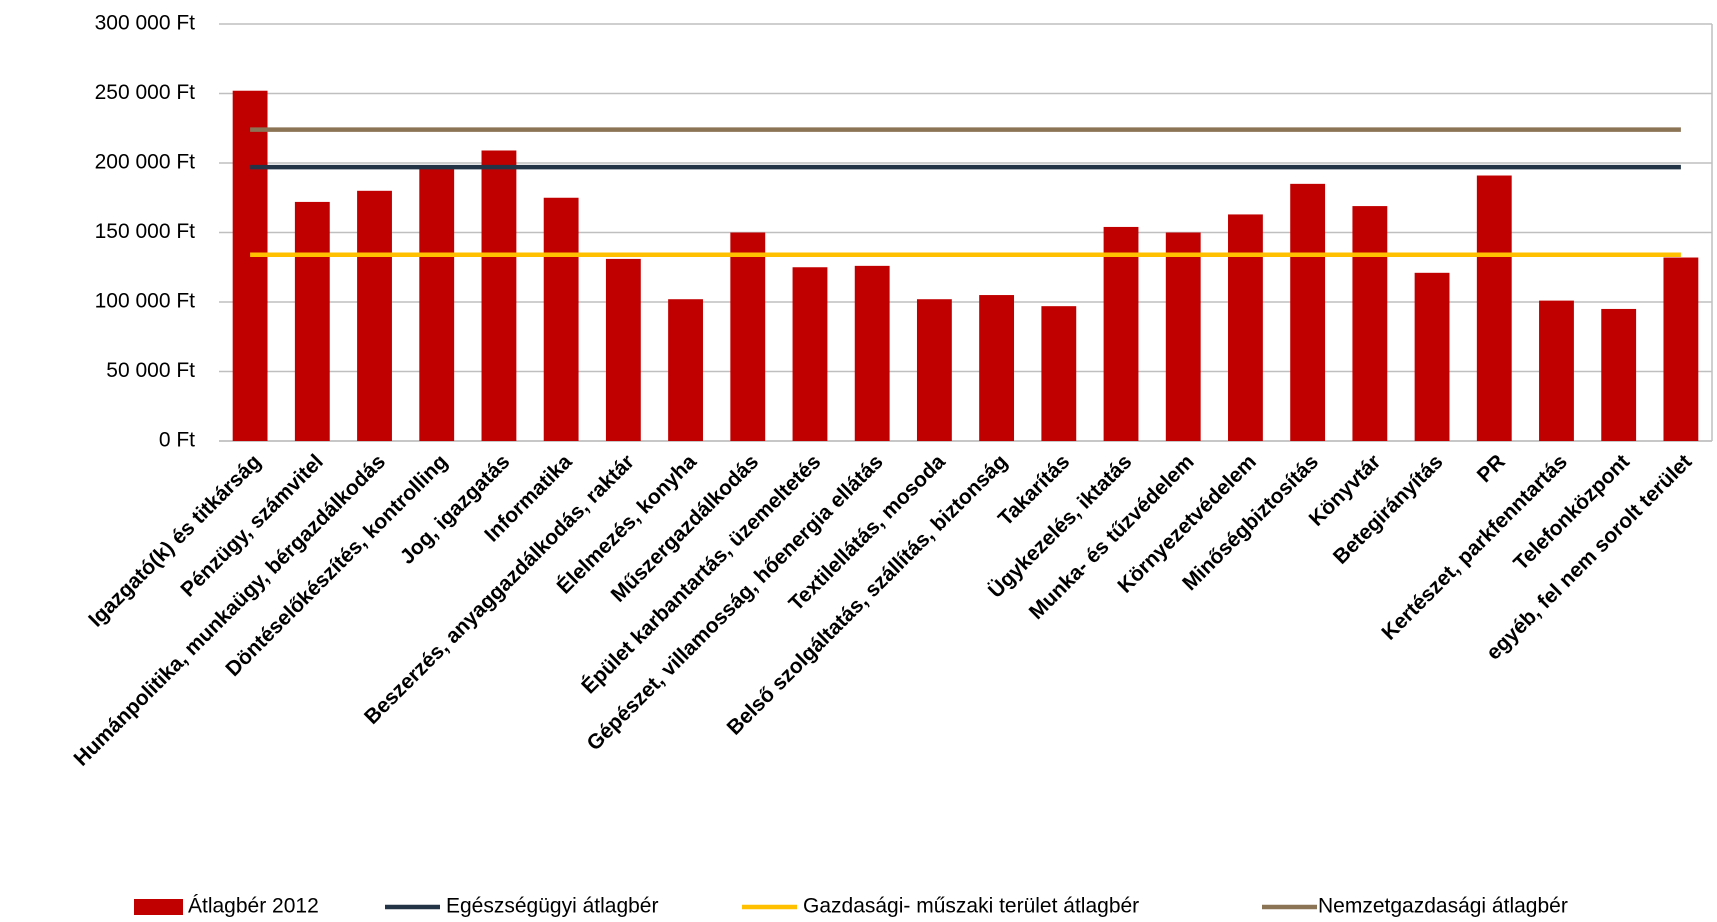 This screenshot has width=1717, height=922. I want to click on y-tick-label: 150 000 Ft, so click(145, 231).